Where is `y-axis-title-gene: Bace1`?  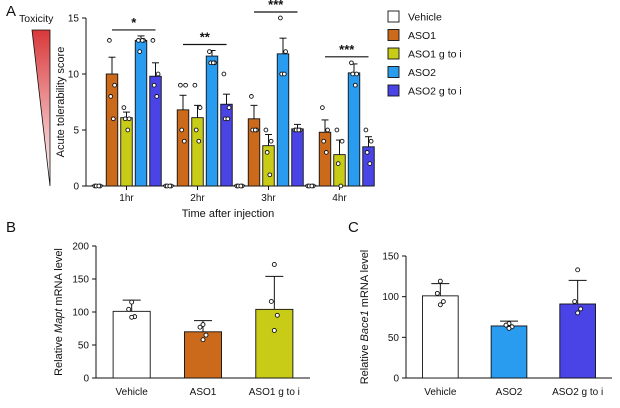 y-axis-title-gene: Bace1 is located at coordinates (365, 325).